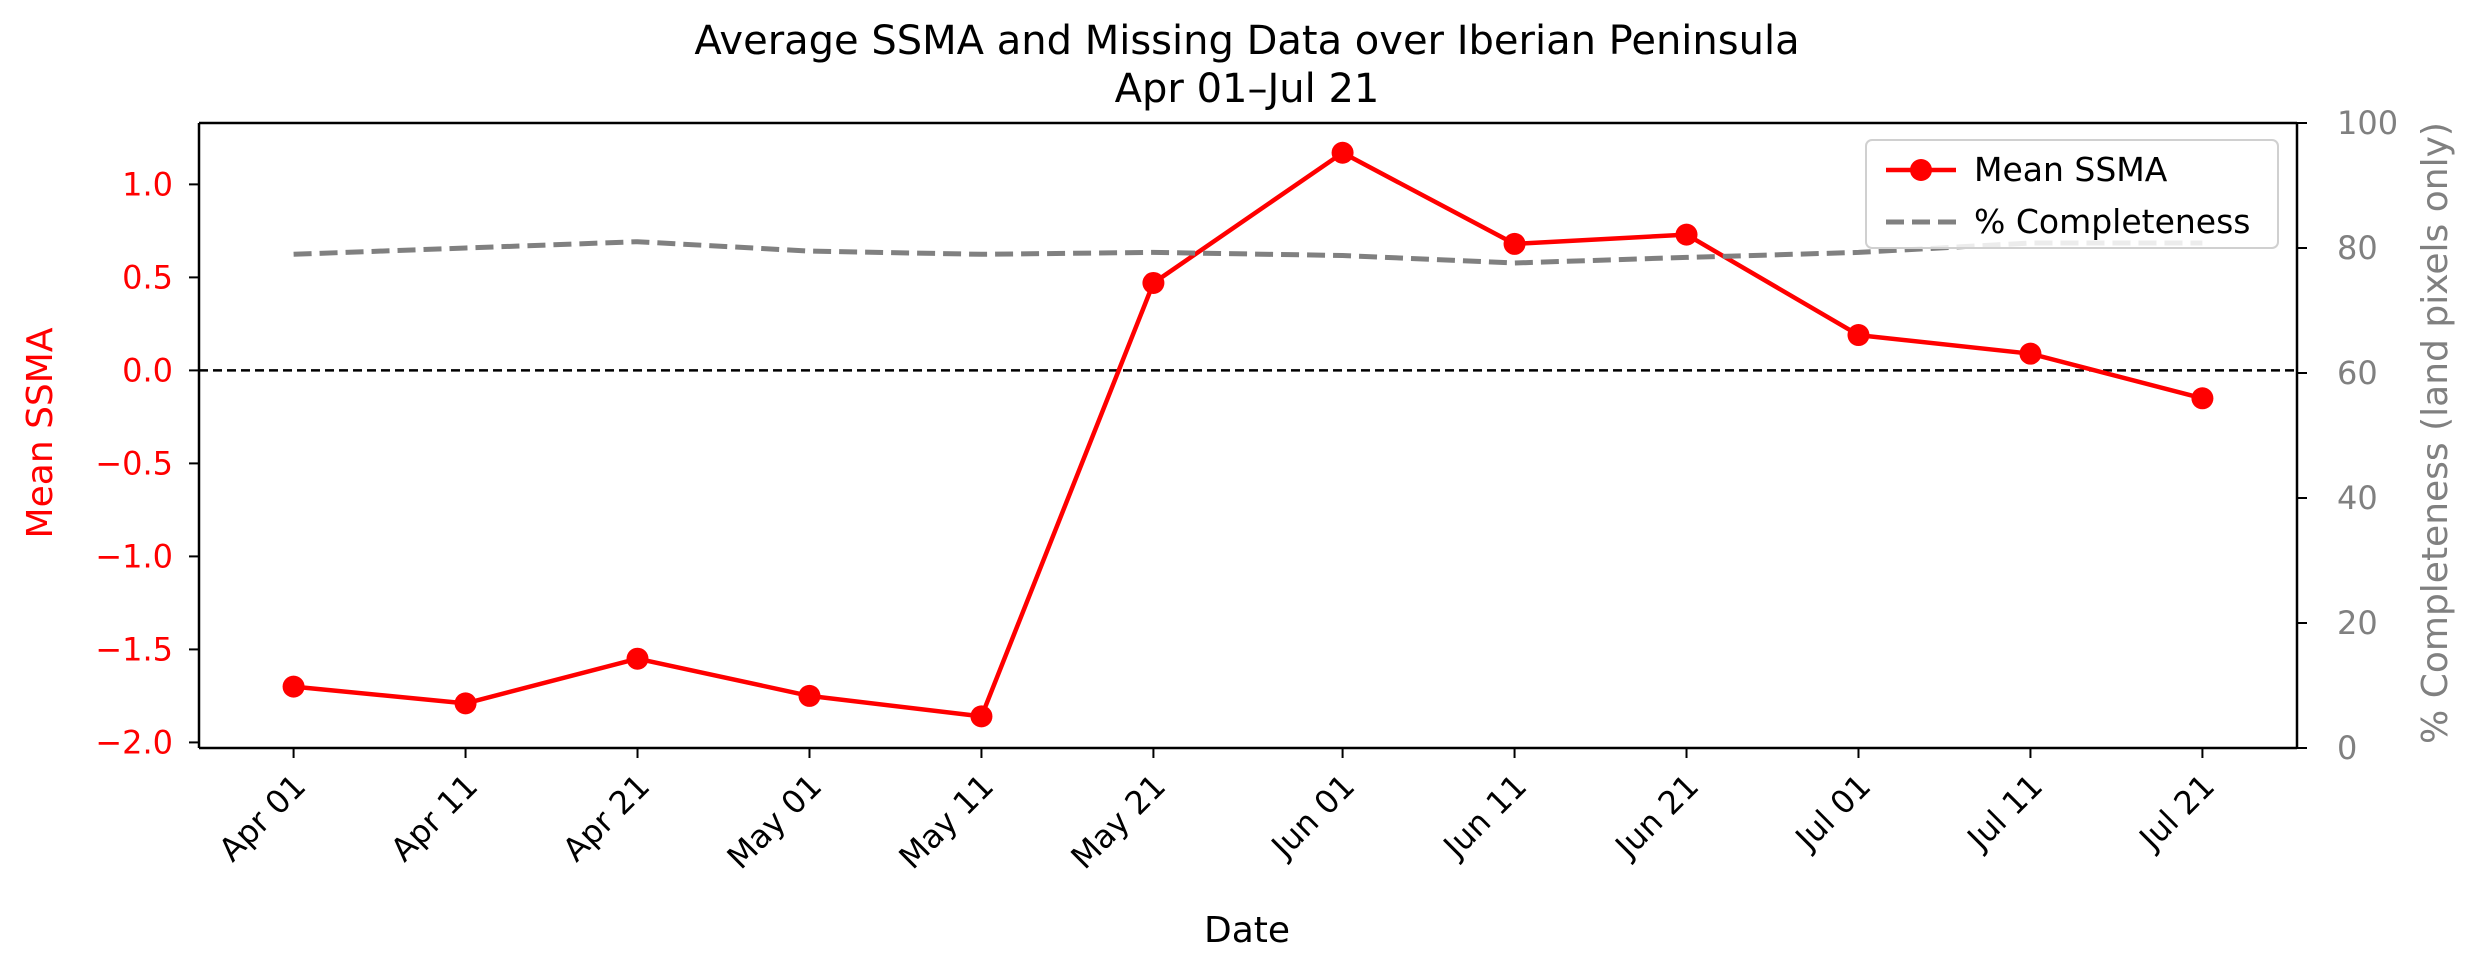  What do you see at coordinates (2357, 498) in the screenshot?
I see `right-y-tick-label: 40` at bounding box center [2357, 498].